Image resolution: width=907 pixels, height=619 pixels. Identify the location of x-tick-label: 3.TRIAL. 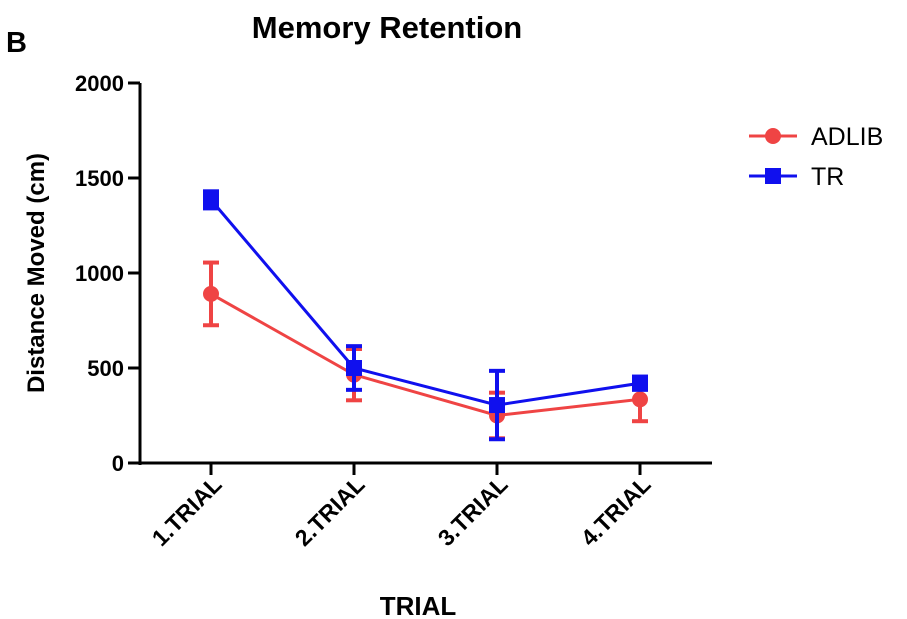
(473, 511).